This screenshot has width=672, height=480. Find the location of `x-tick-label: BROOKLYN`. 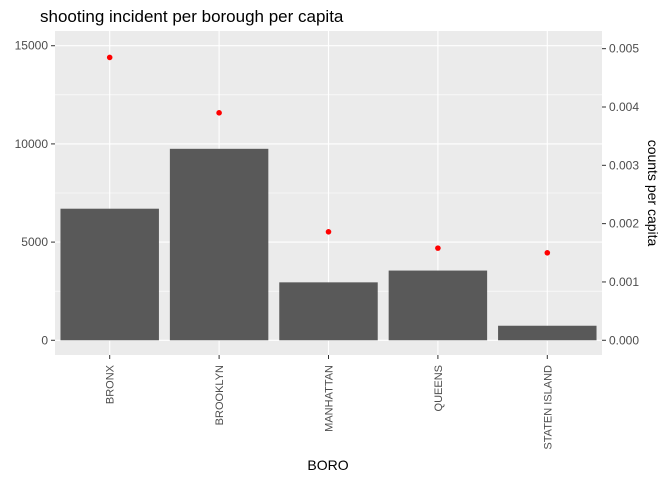

x-tick-label: BROOKLYN is located at coordinates (220, 395).